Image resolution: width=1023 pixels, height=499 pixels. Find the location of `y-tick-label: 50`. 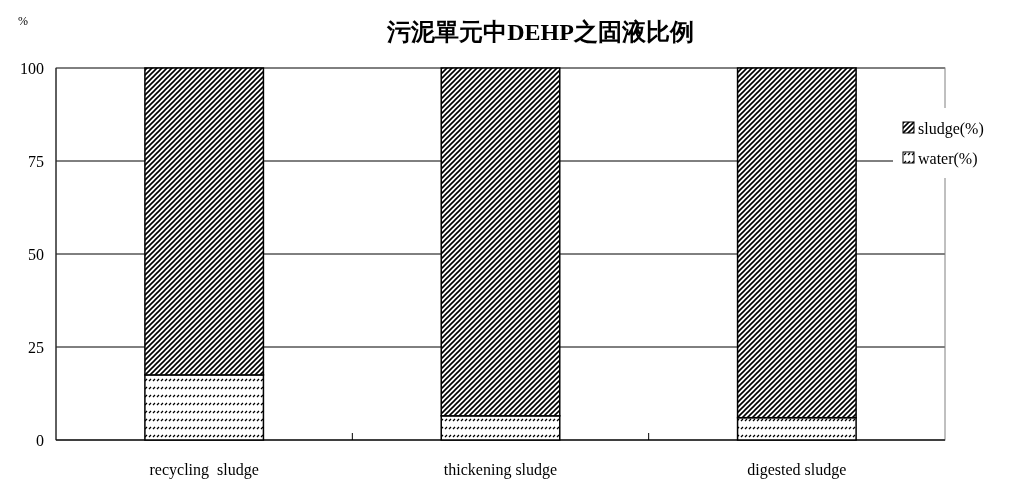

y-tick-label: 50 is located at coordinates (36, 254).